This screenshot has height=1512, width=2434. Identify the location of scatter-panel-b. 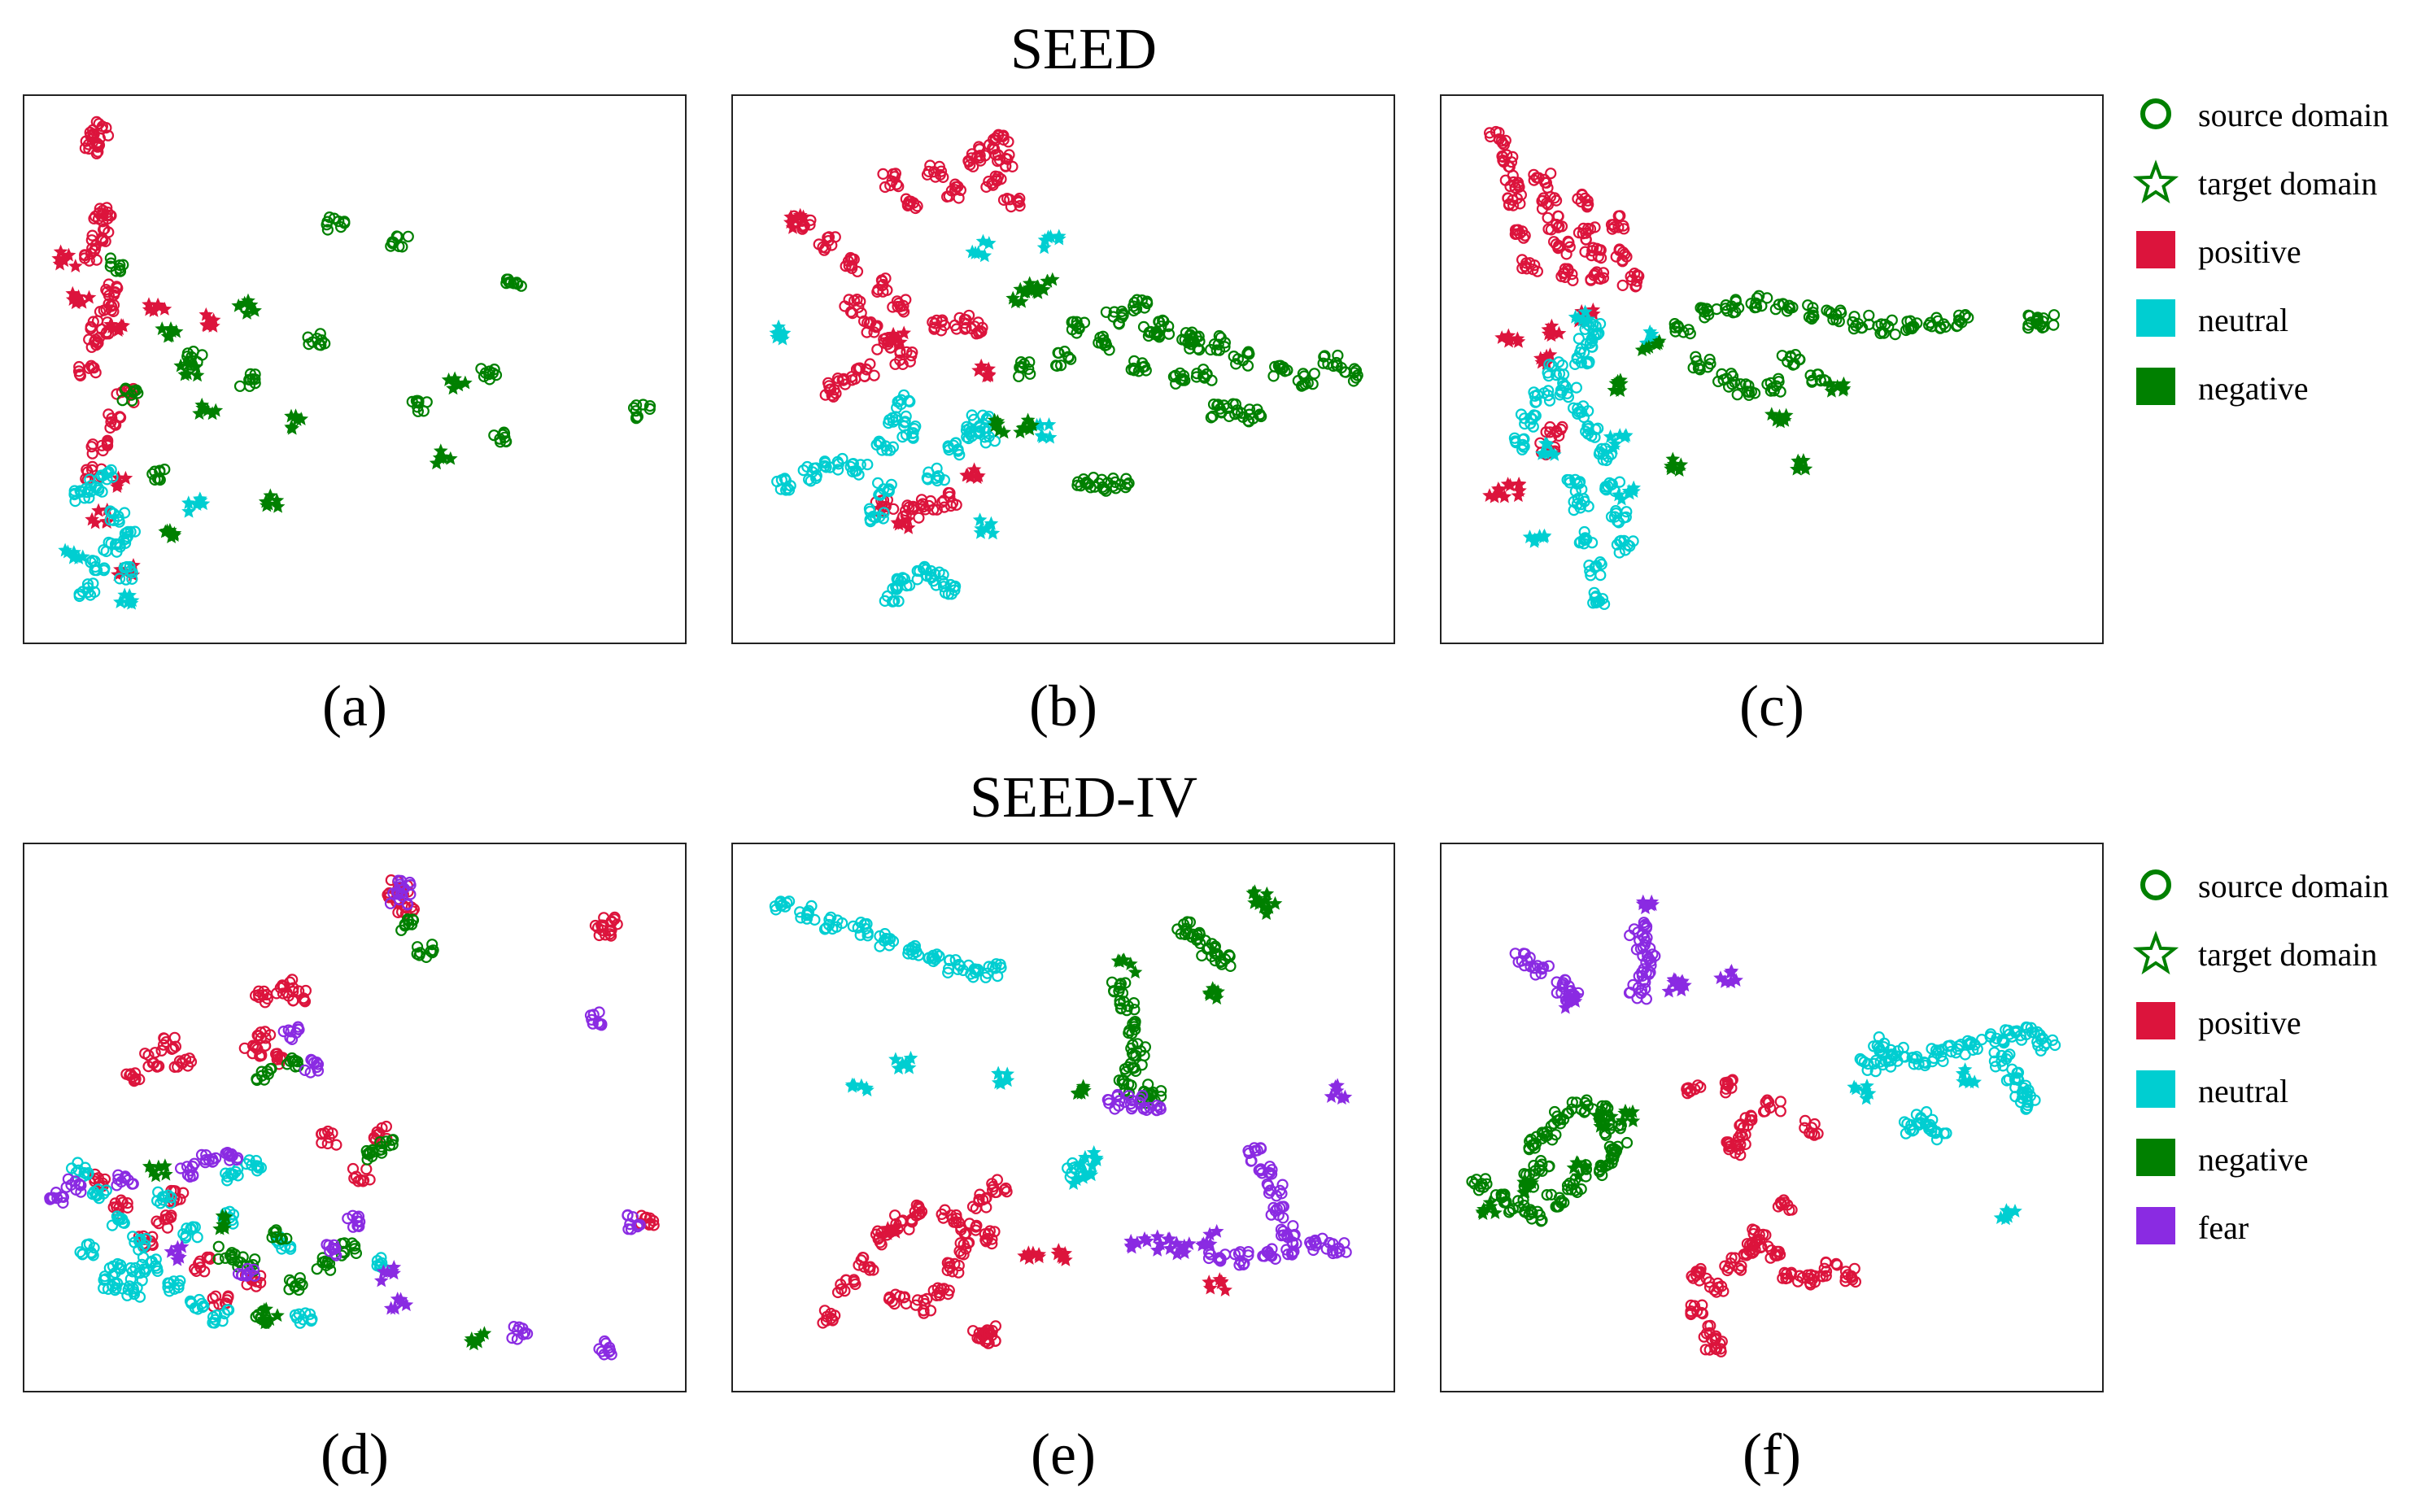
(1063, 369).